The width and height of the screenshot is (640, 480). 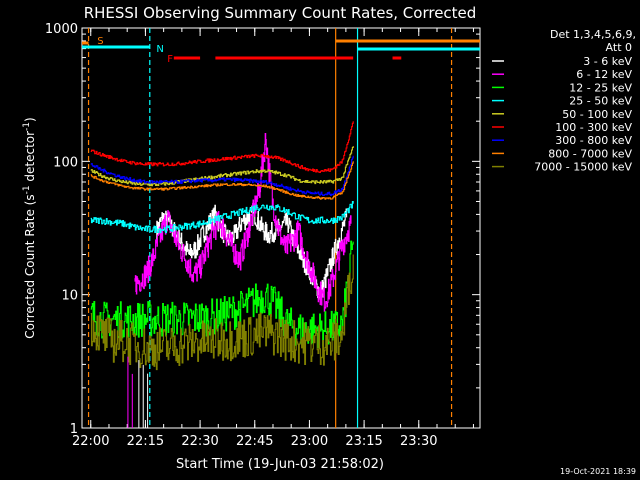 What do you see at coordinates (199, 441) in the screenshot?
I see `x-tick-label: 22:30` at bounding box center [199, 441].